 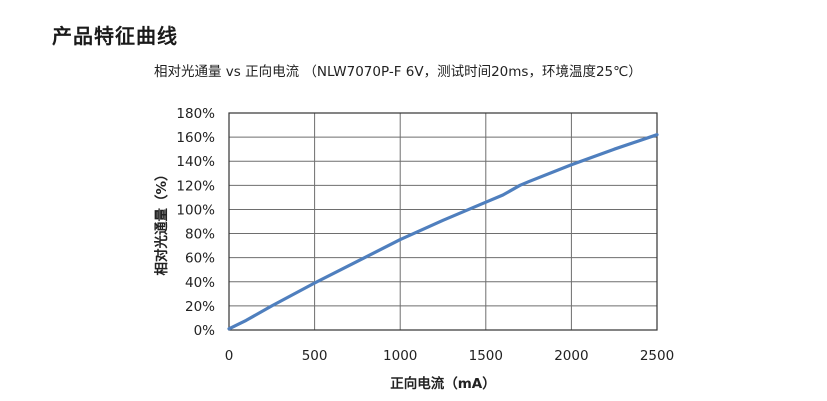 I want to click on y-tick-label: 0%, so click(x=205, y=331).